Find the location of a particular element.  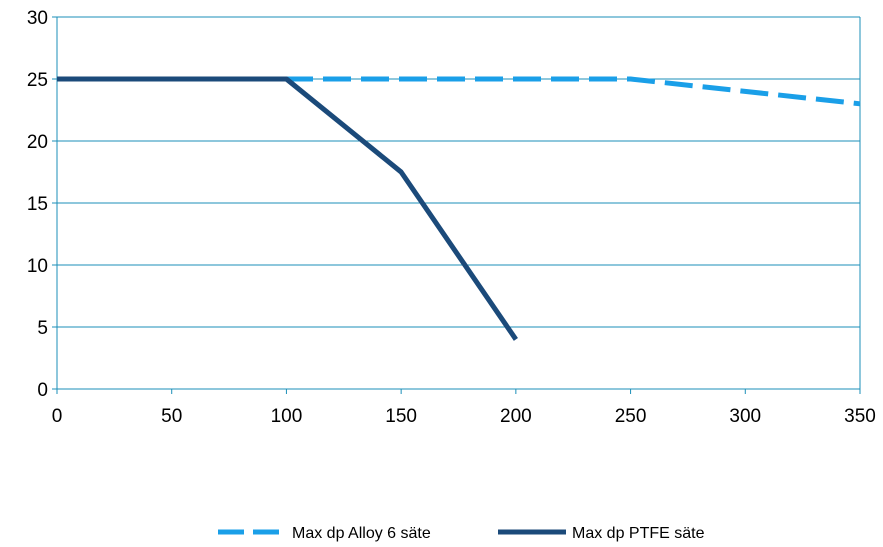

y-tick-label-20: 20 is located at coordinates (37, 142).